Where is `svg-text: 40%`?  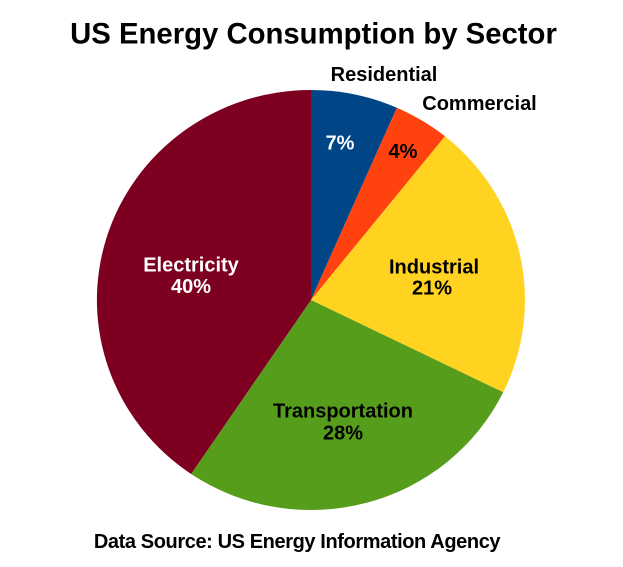
svg-text: 40% is located at coordinates (191, 287).